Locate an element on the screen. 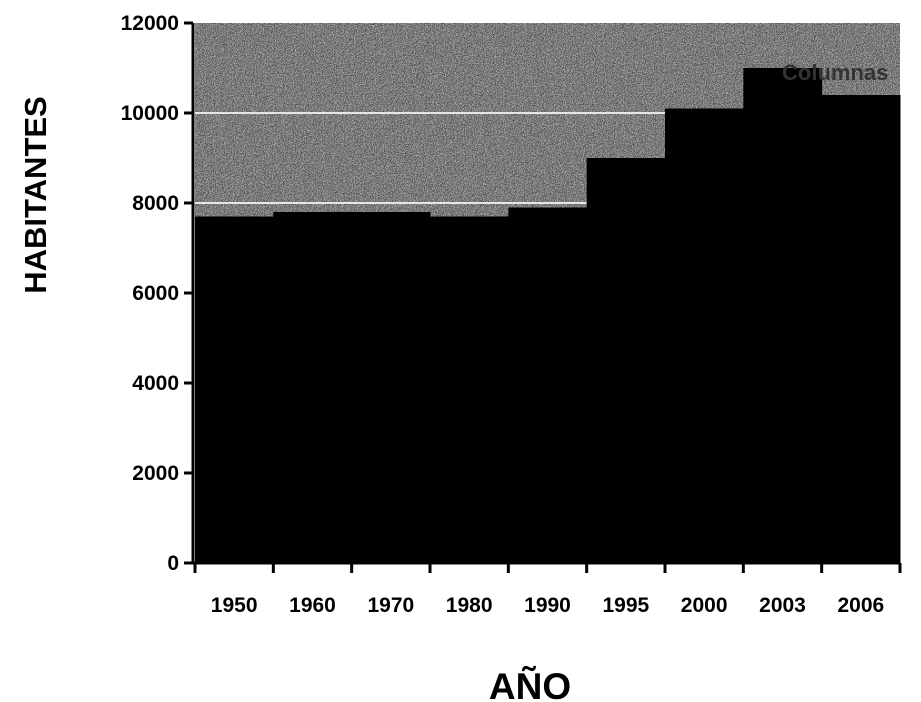 This screenshot has height=702, width=921. bar-1950 is located at coordinates (234, 389).